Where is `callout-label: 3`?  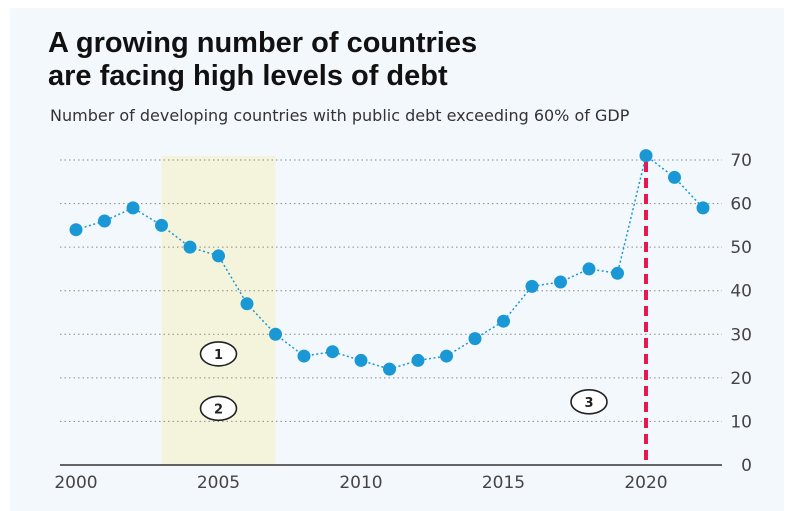 callout-label: 3 is located at coordinates (588, 403).